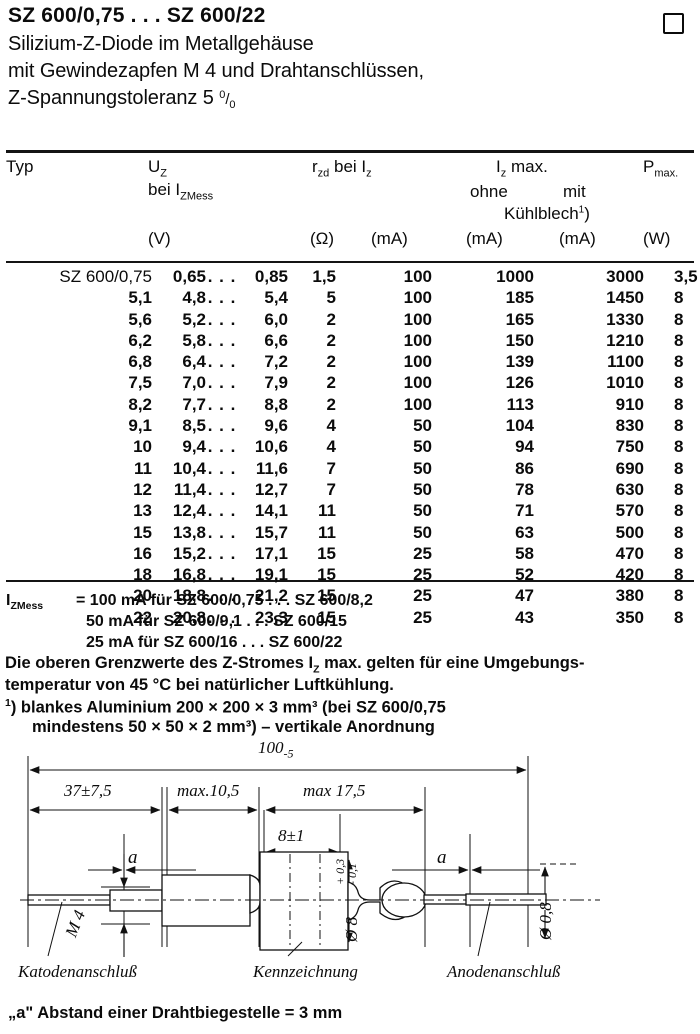 This screenshot has height=1034, width=700. I want to click on dim-diameter-8: Ø 8, so click(351, 929).